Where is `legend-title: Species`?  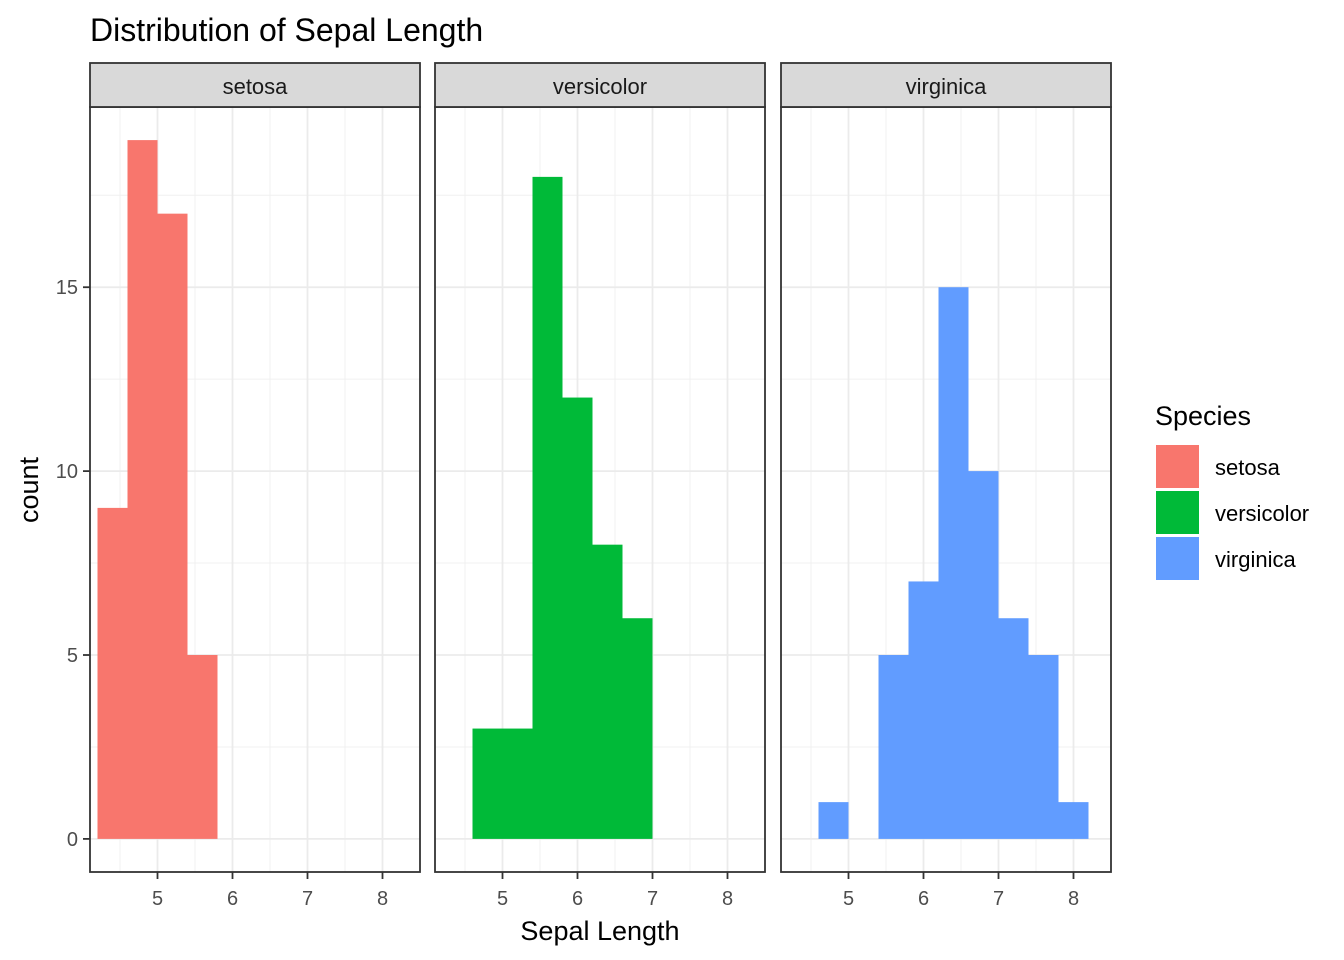 legend-title: Species is located at coordinates (1203, 416).